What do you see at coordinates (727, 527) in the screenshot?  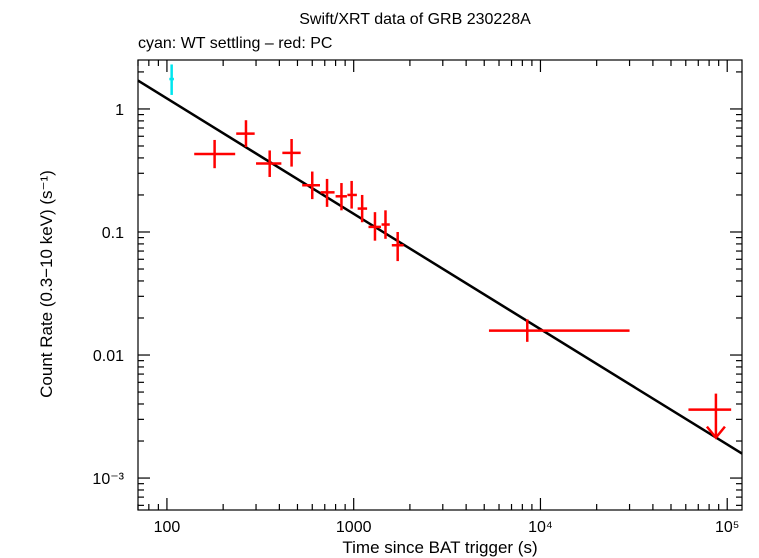 I see `x-tick-label: 10⁵` at bounding box center [727, 527].